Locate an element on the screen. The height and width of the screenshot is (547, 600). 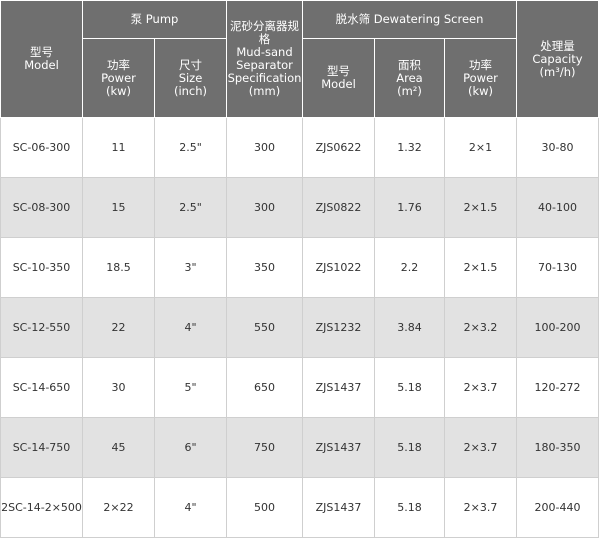
cell-power: 11 is located at coordinates (118, 147).